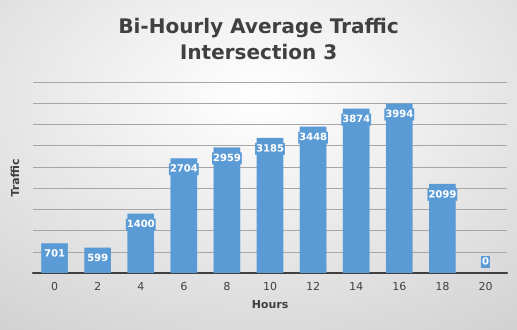 The image size is (517, 330). What do you see at coordinates (313, 286) in the screenshot?
I see `x-tick-label: 12` at bounding box center [313, 286].